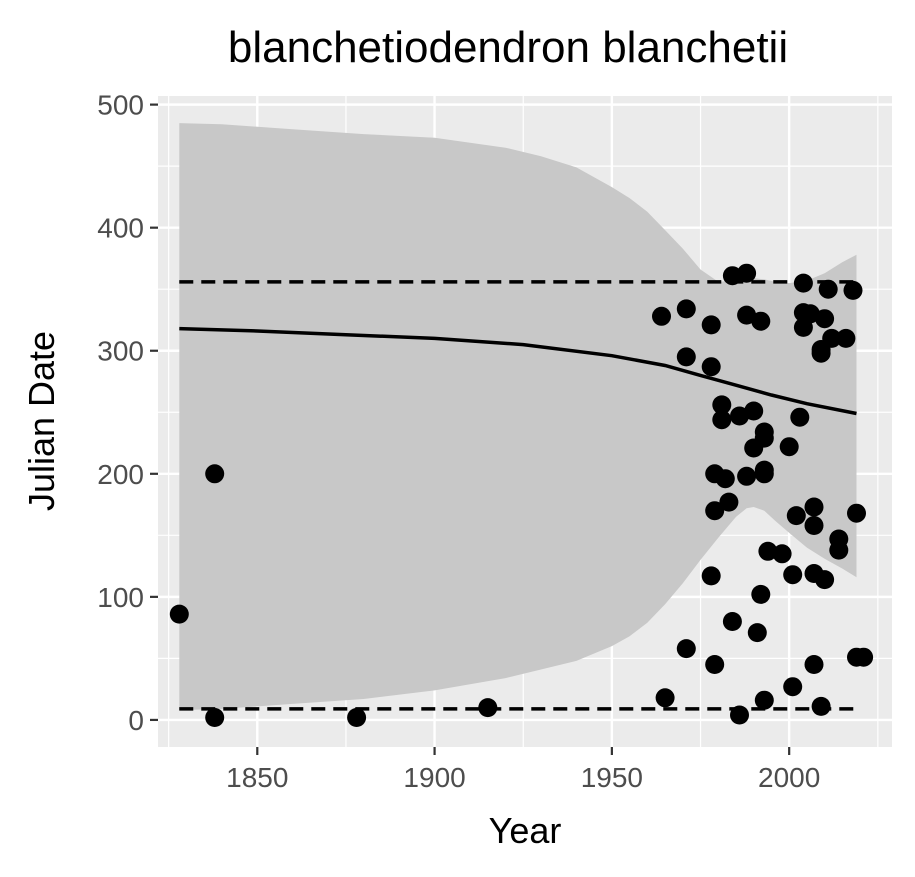  I want to click on y-tick-label: 300, so click(120, 351).